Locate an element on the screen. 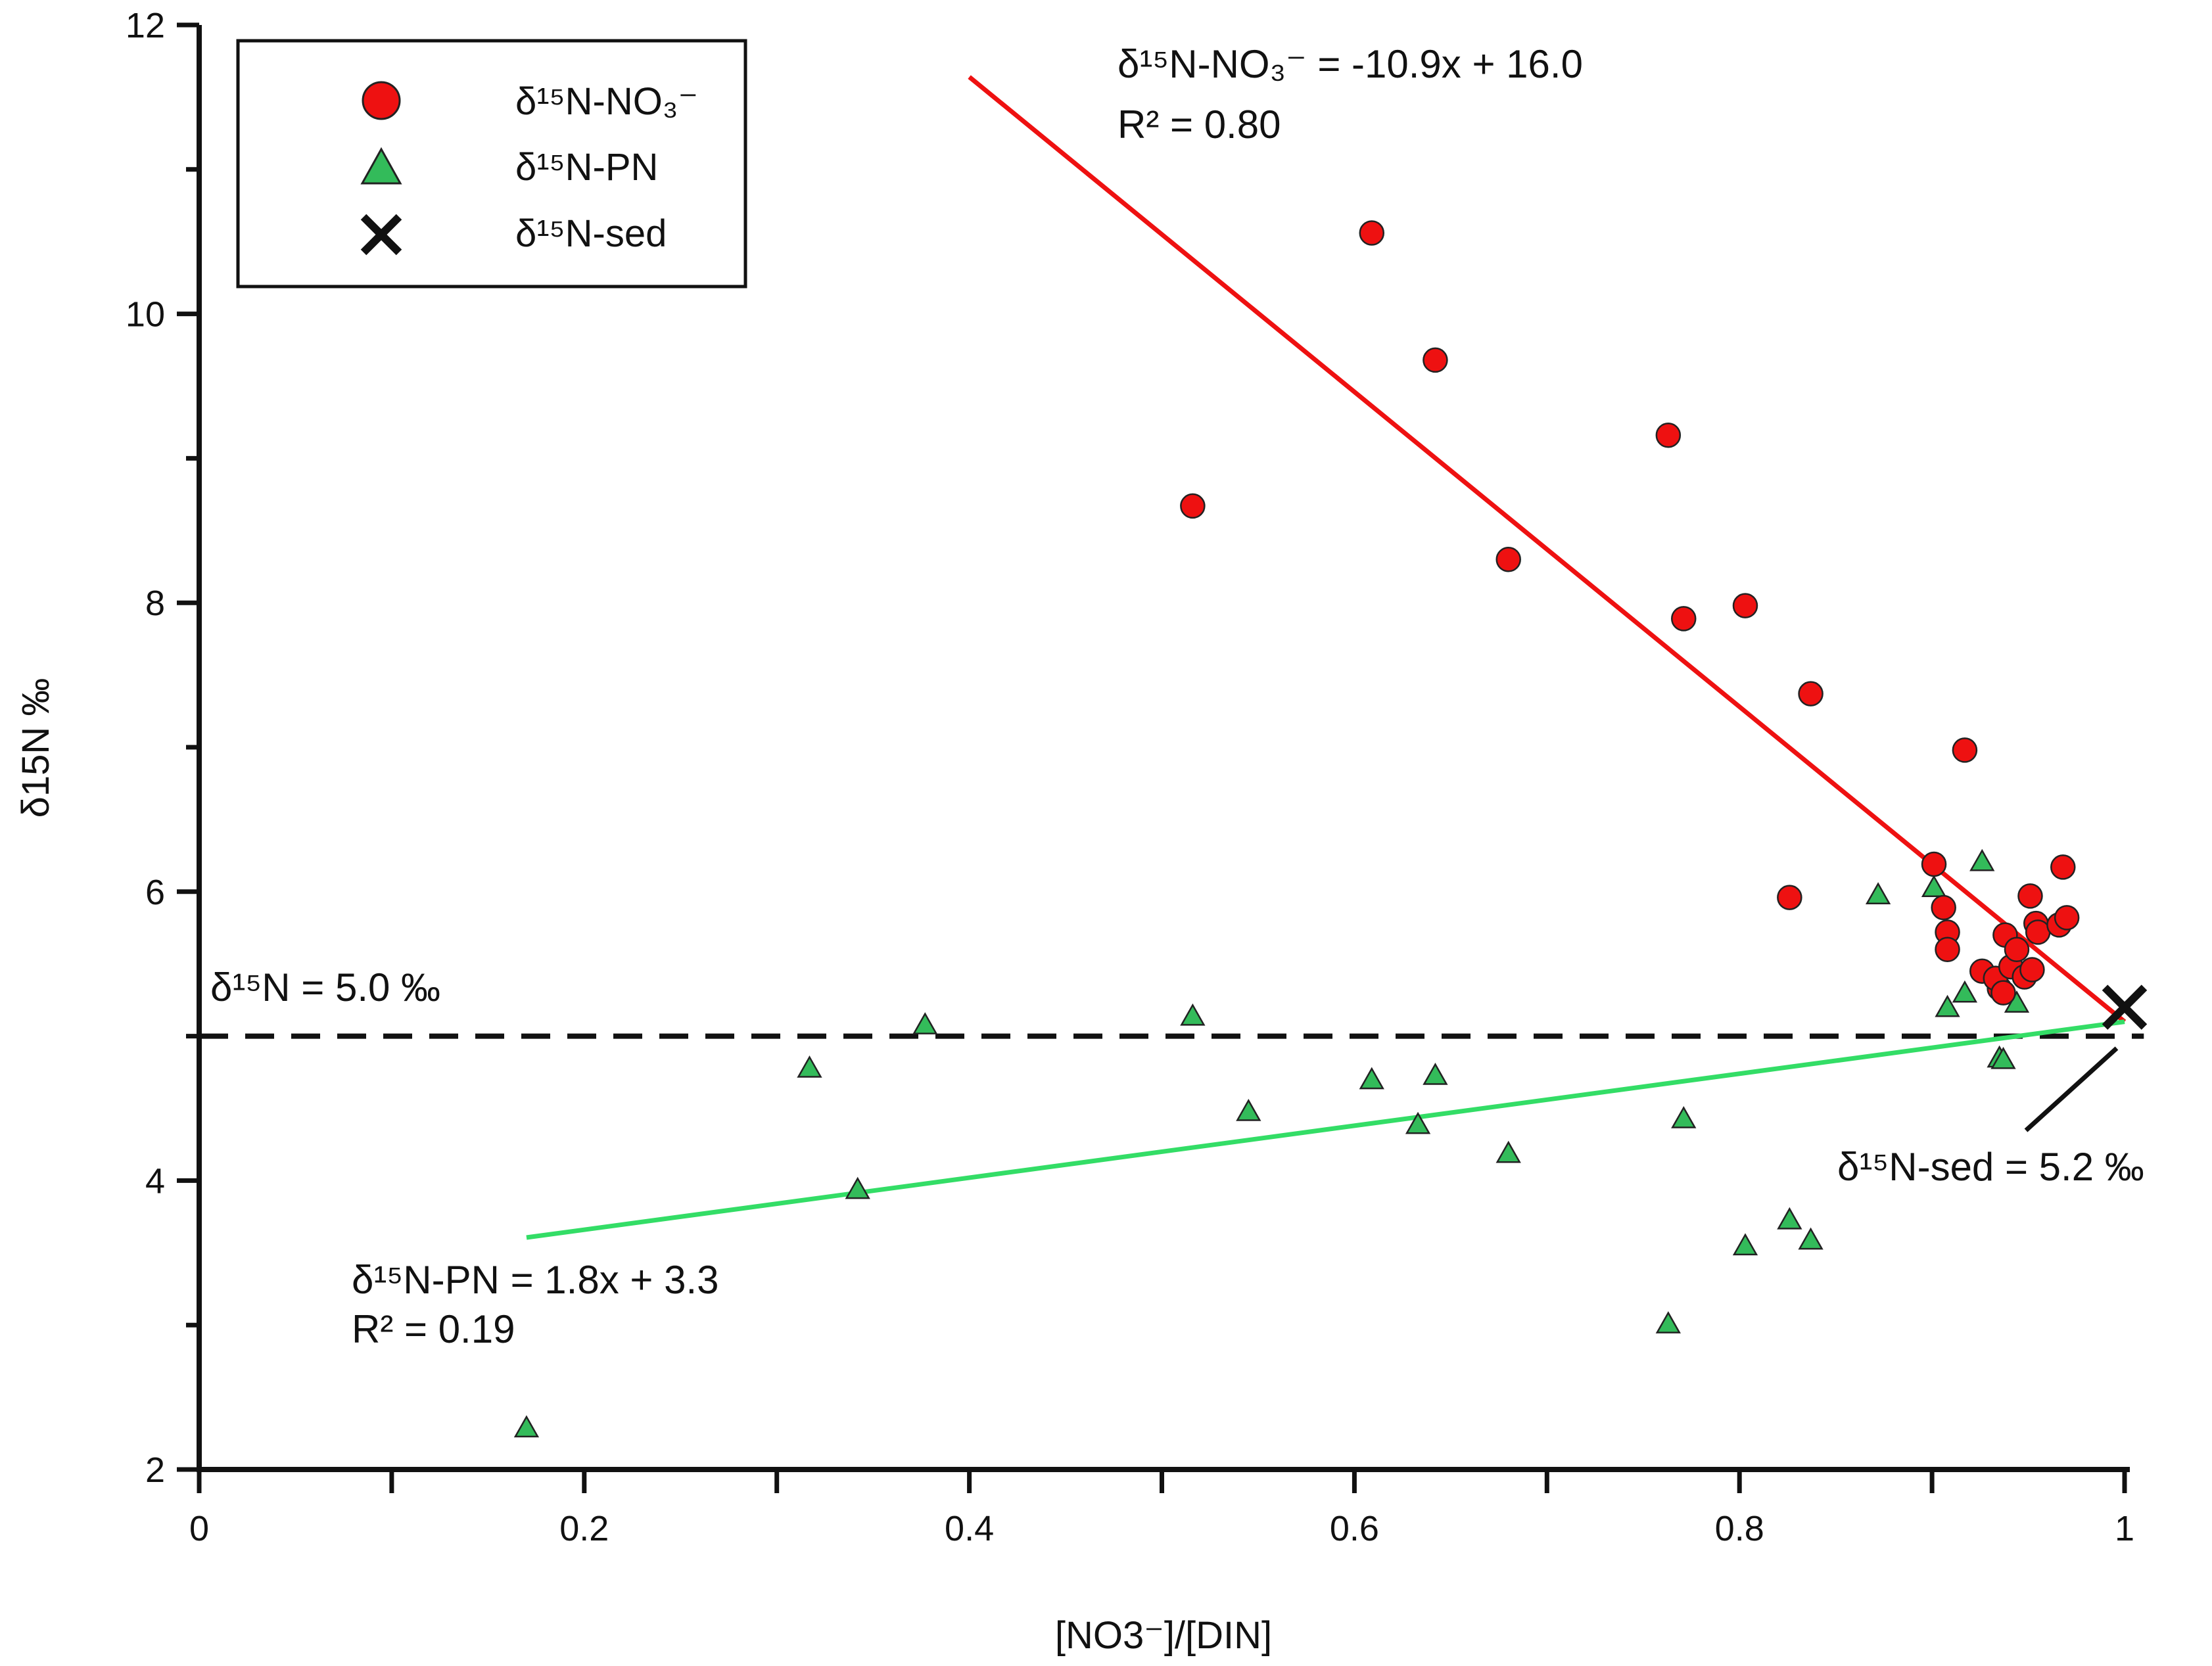 Image resolution: width=2212 pixels, height=1666 pixels. y-tick-label: 6 is located at coordinates (155, 892).